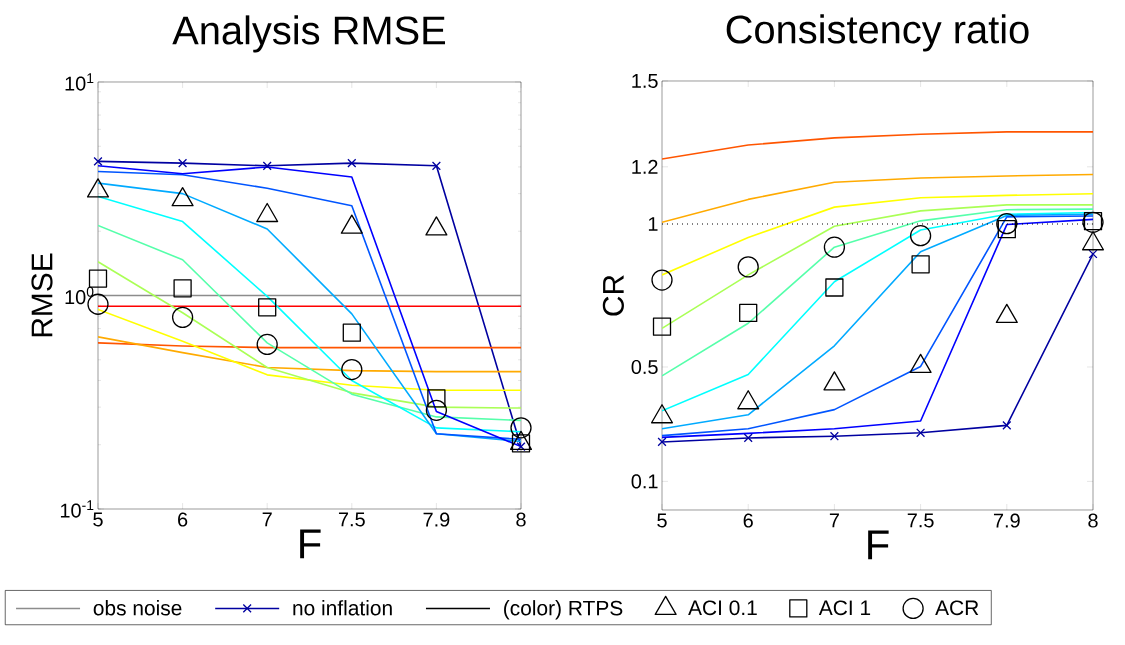 The height and width of the screenshot is (645, 1125). Describe the element at coordinates (844, 608) in the screenshot. I see `legend-label: ACI 1` at that location.